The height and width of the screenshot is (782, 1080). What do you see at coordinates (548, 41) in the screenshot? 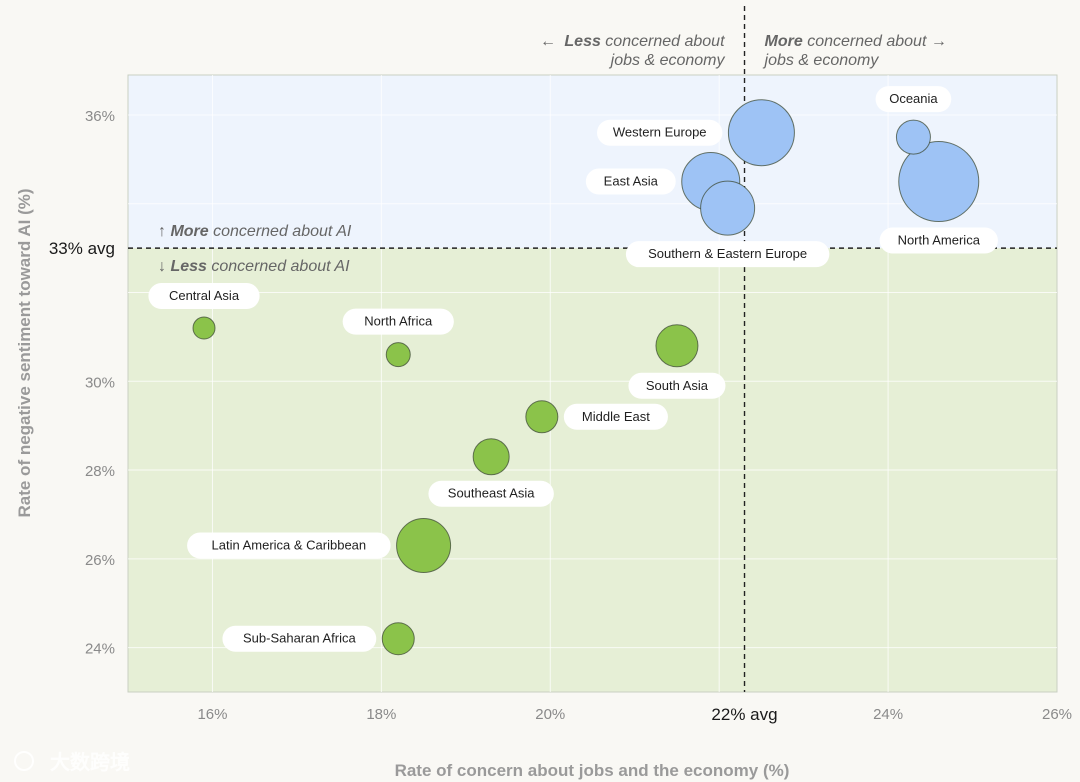
I see `arrow-left-icon: ←` at bounding box center [548, 41].